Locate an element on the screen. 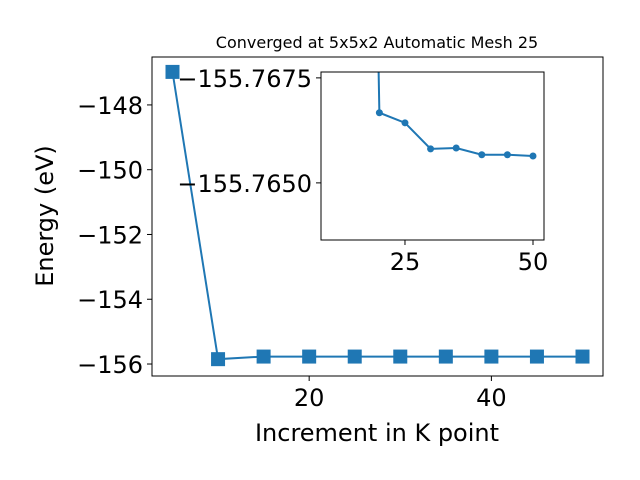 Image resolution: width=640 pixels, height=480 pixels. y-tick-label: −152 is located at coordinates (110, 235).